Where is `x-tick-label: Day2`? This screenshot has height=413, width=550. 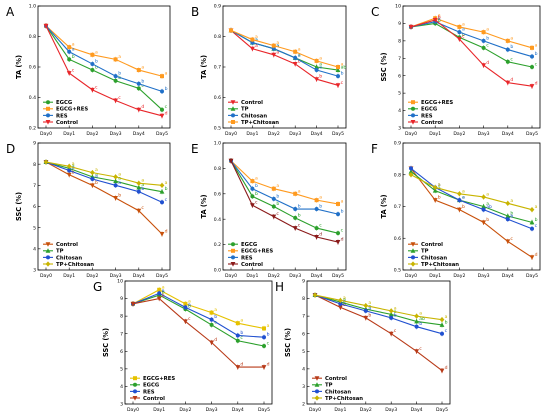
x-tick-label: Day2 is located at coordinates (185, 410).